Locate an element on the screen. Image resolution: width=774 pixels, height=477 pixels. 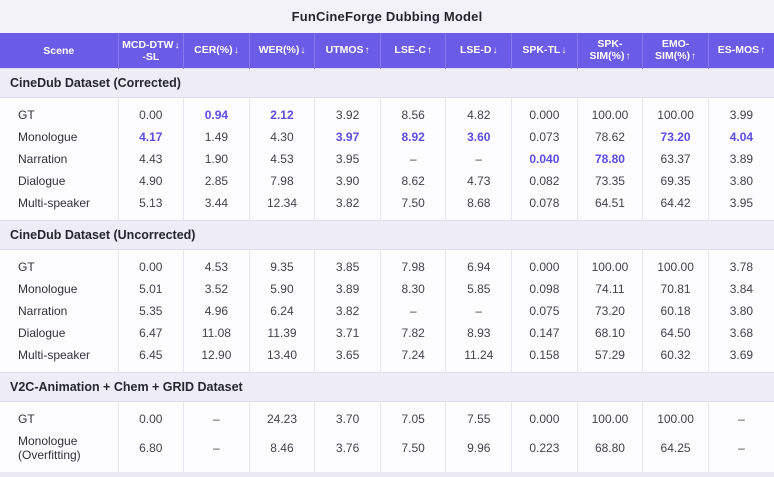
metric-cell: 3.71 is located at coordinates (347, 333).